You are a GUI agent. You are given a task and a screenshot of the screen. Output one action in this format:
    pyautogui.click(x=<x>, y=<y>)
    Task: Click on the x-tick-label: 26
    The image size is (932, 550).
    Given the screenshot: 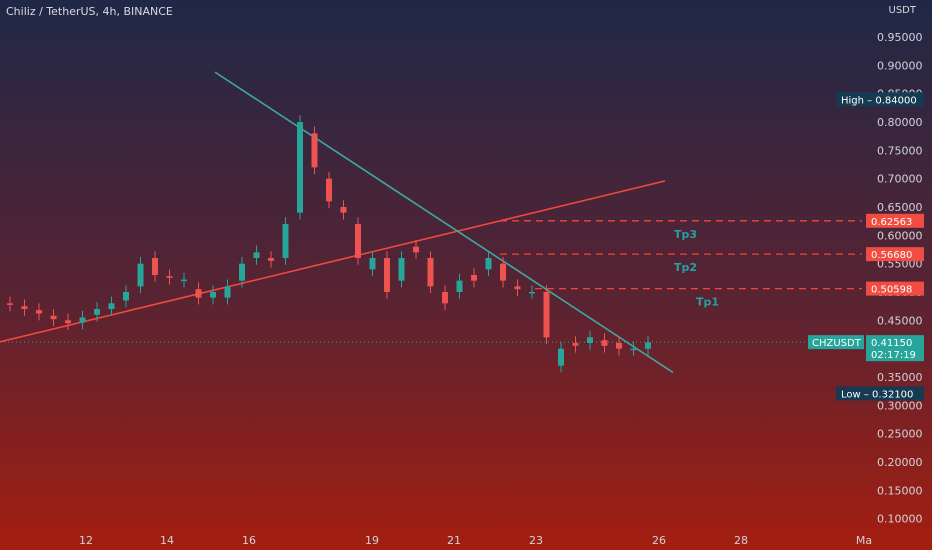 What is the action you would take?
    pyautogui.click(x=659, y=540)
    